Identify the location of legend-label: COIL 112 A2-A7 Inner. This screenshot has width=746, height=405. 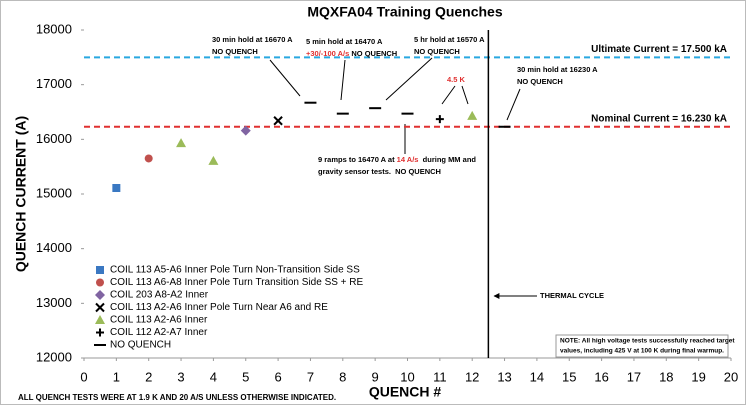
(159, 332).